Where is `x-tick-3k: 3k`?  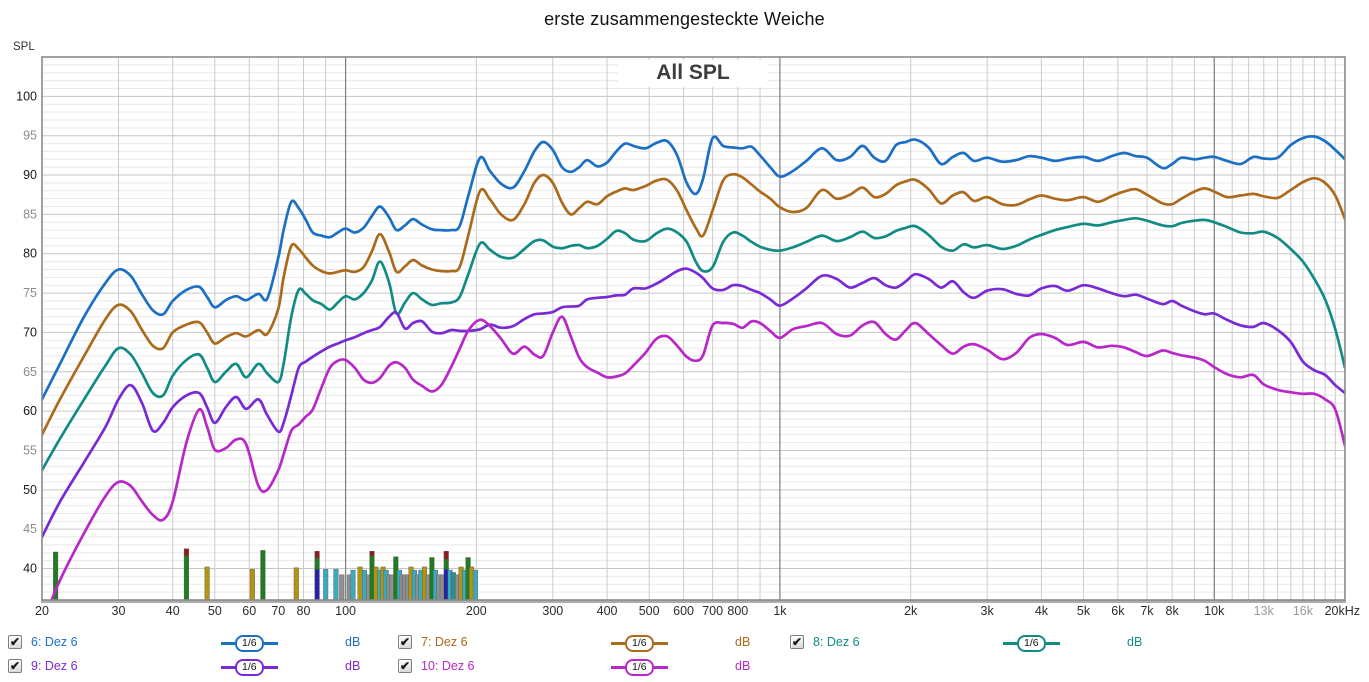 x-tick-3k: 3k is located at coordinates (988, 611).